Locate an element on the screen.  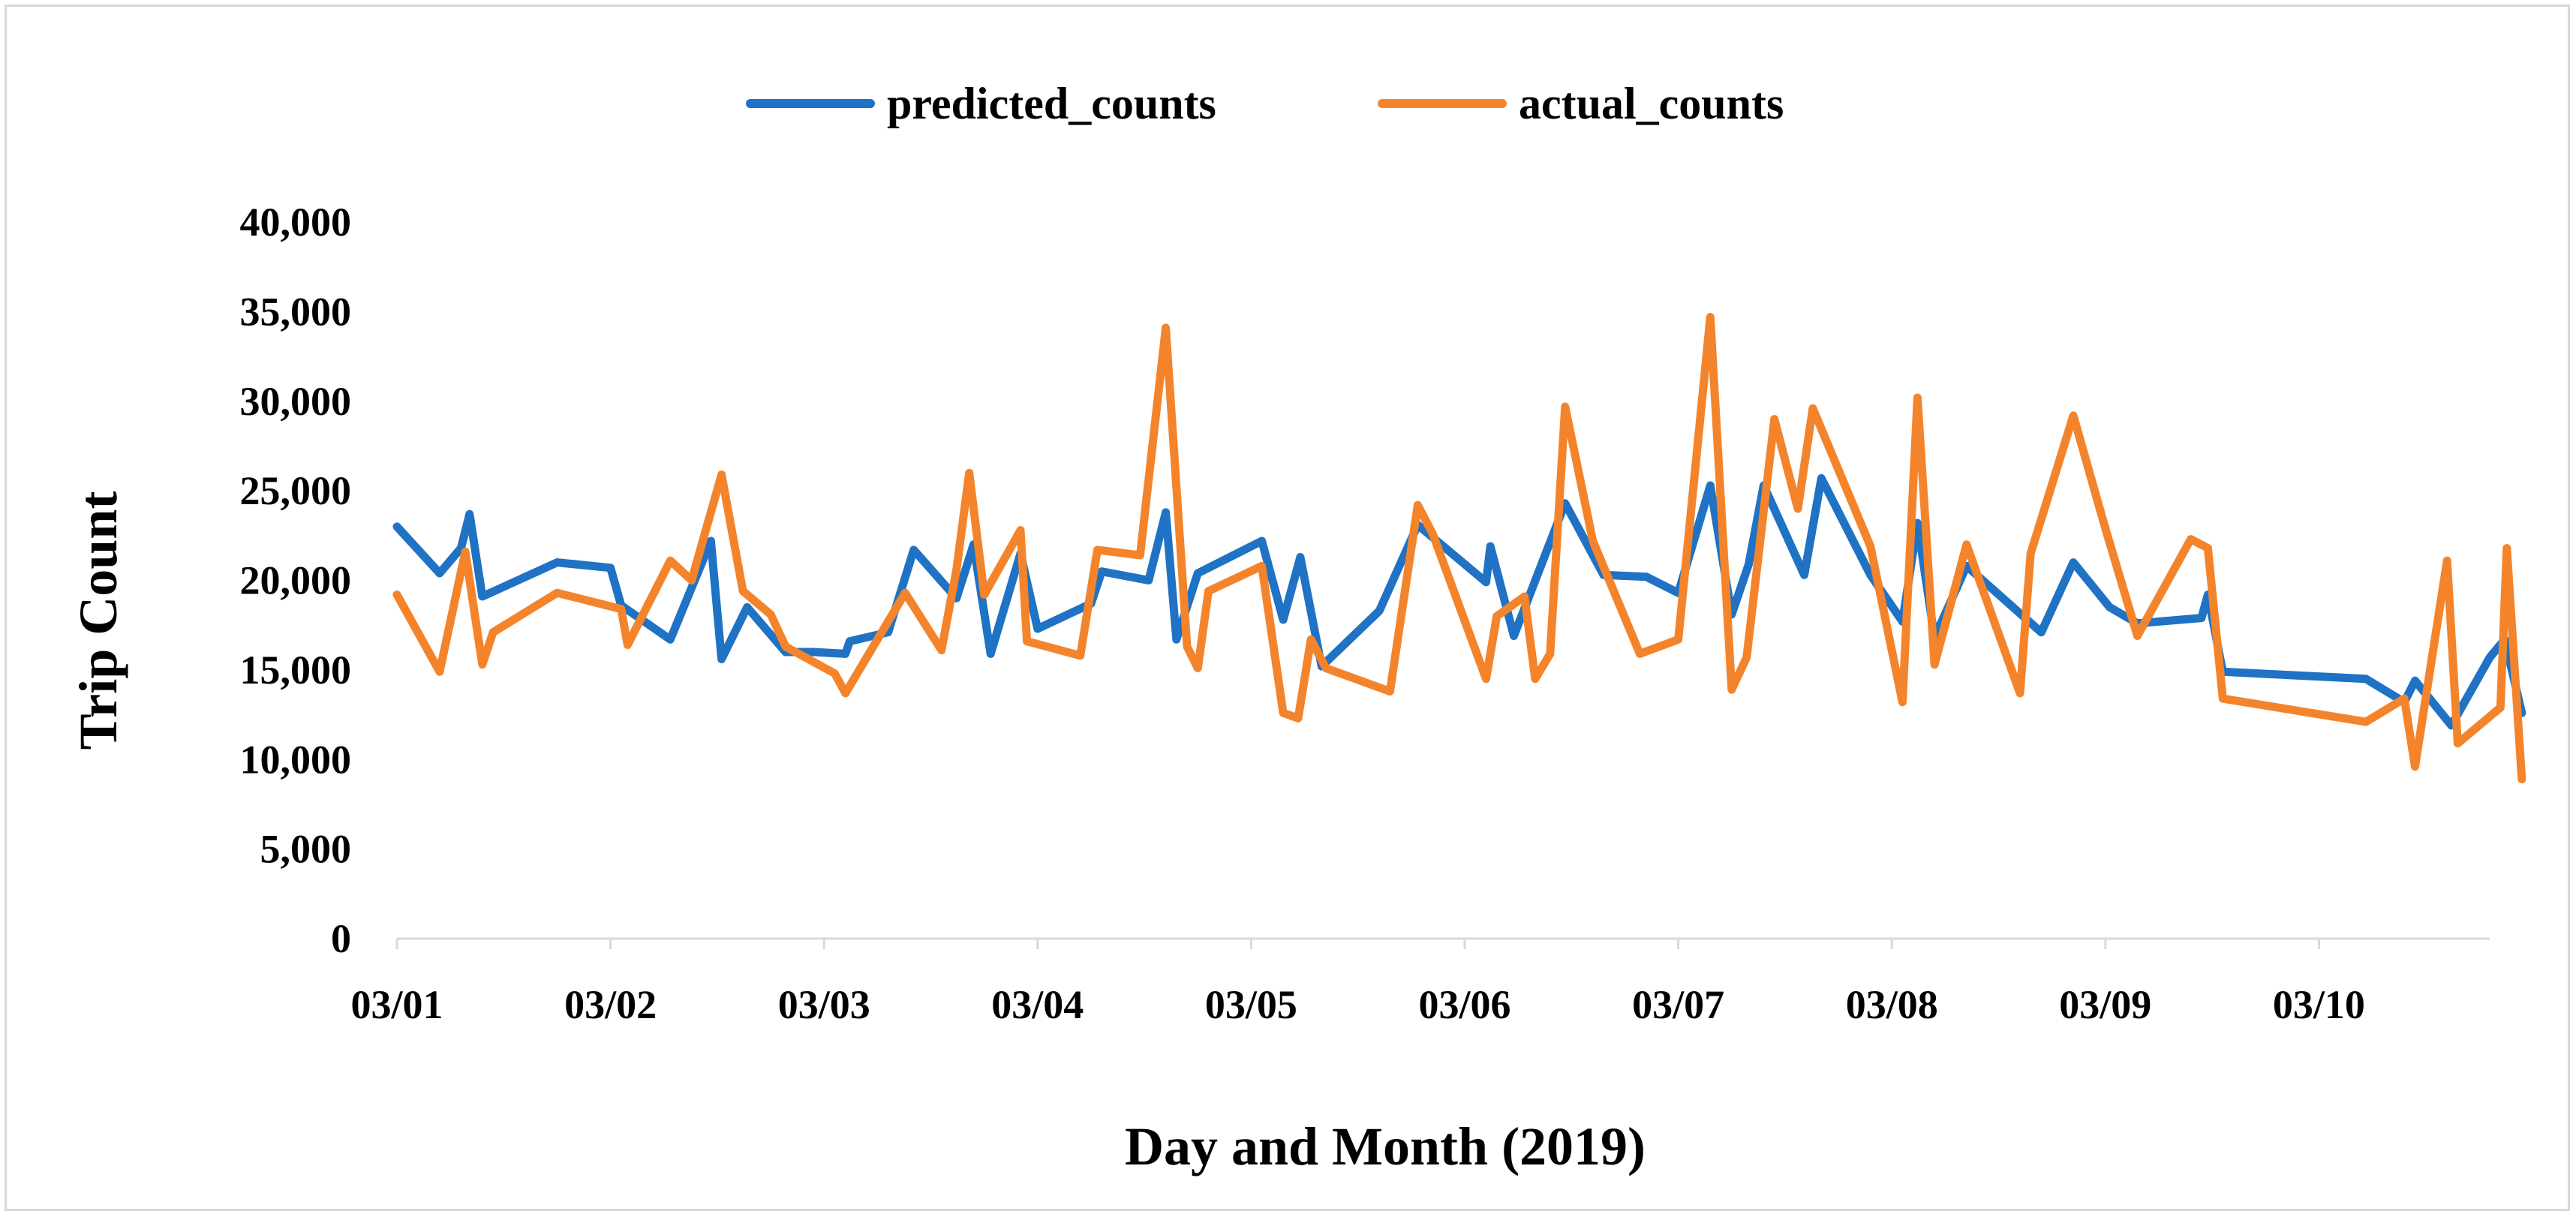
y-tick-label: 15,000 is located at coordinates (296, 670).